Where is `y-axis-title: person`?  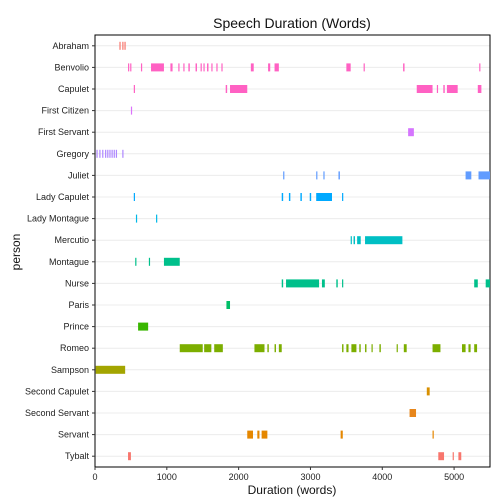
y-axis-title: person is located at coordinates (16, 252).